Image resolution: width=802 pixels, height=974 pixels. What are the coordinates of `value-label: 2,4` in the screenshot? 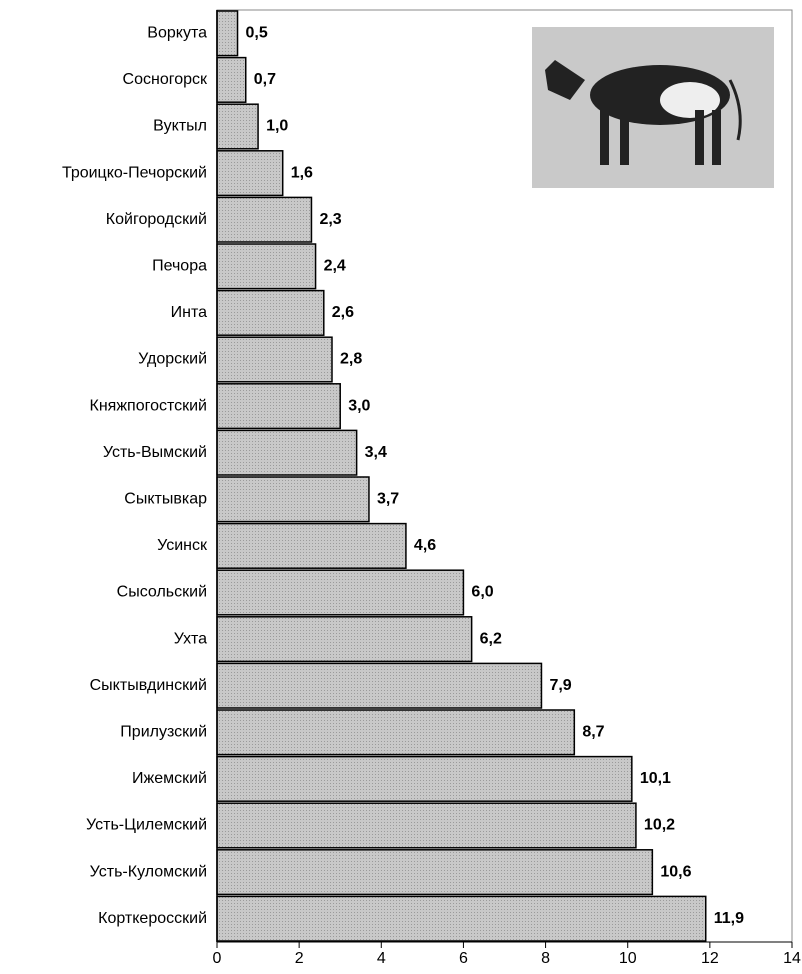 It's located at (335, 266).